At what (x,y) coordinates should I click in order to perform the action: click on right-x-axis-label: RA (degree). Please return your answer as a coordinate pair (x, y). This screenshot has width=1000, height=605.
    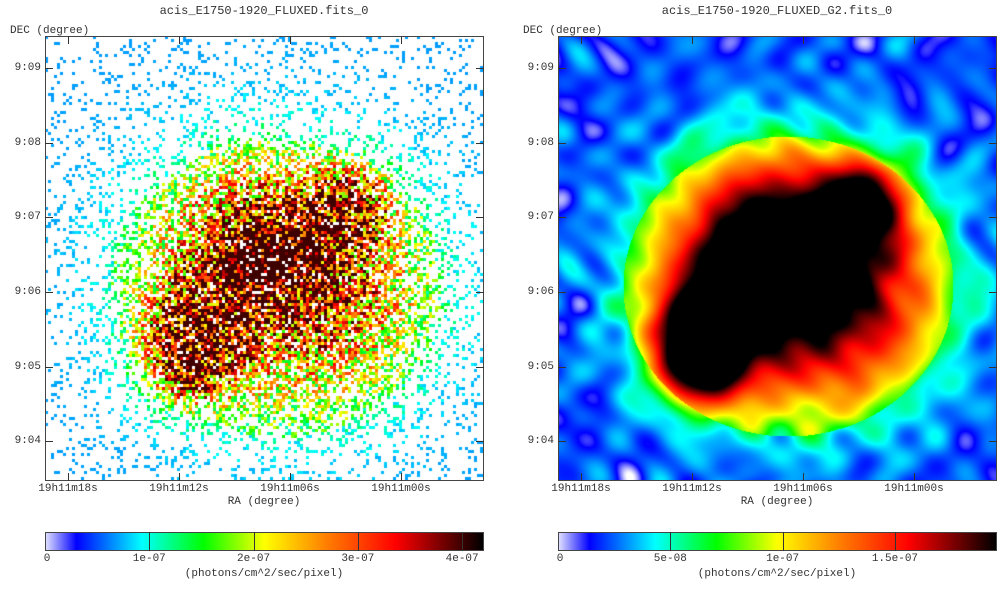
    Looking at the image, I should click on (777, 502).